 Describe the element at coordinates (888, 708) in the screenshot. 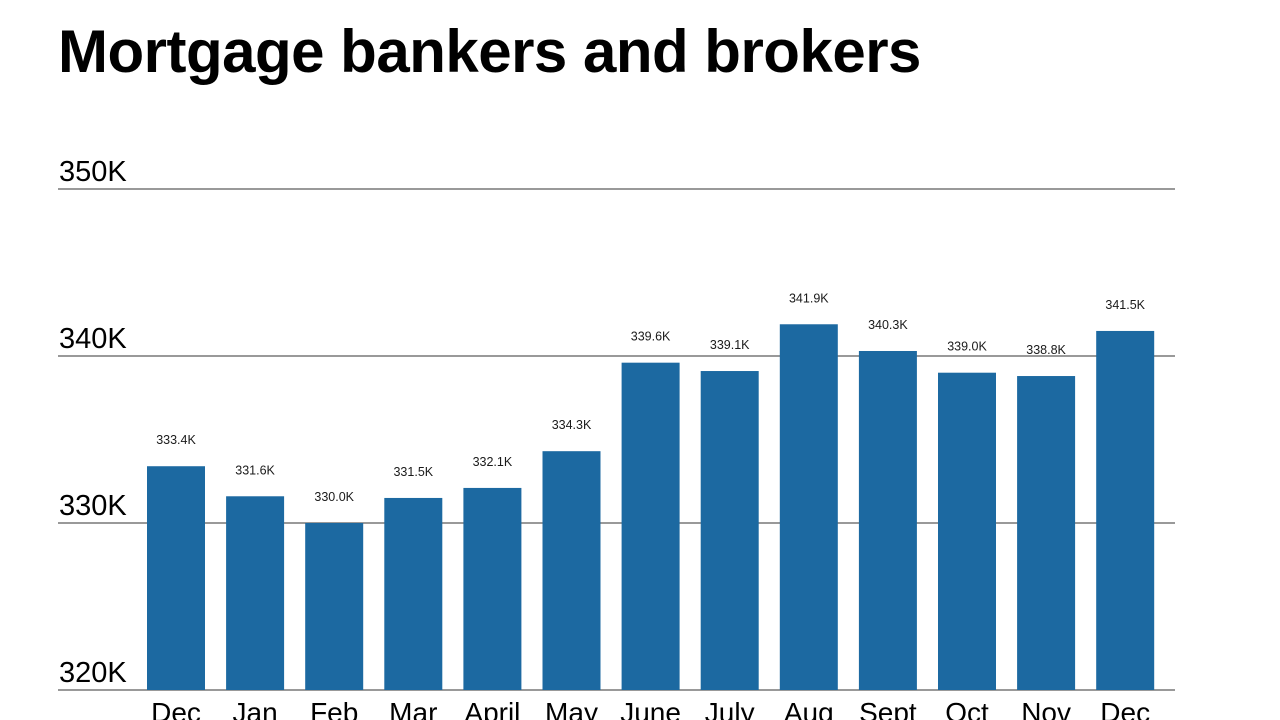

I see `x-tick-label: Sept` at that location.